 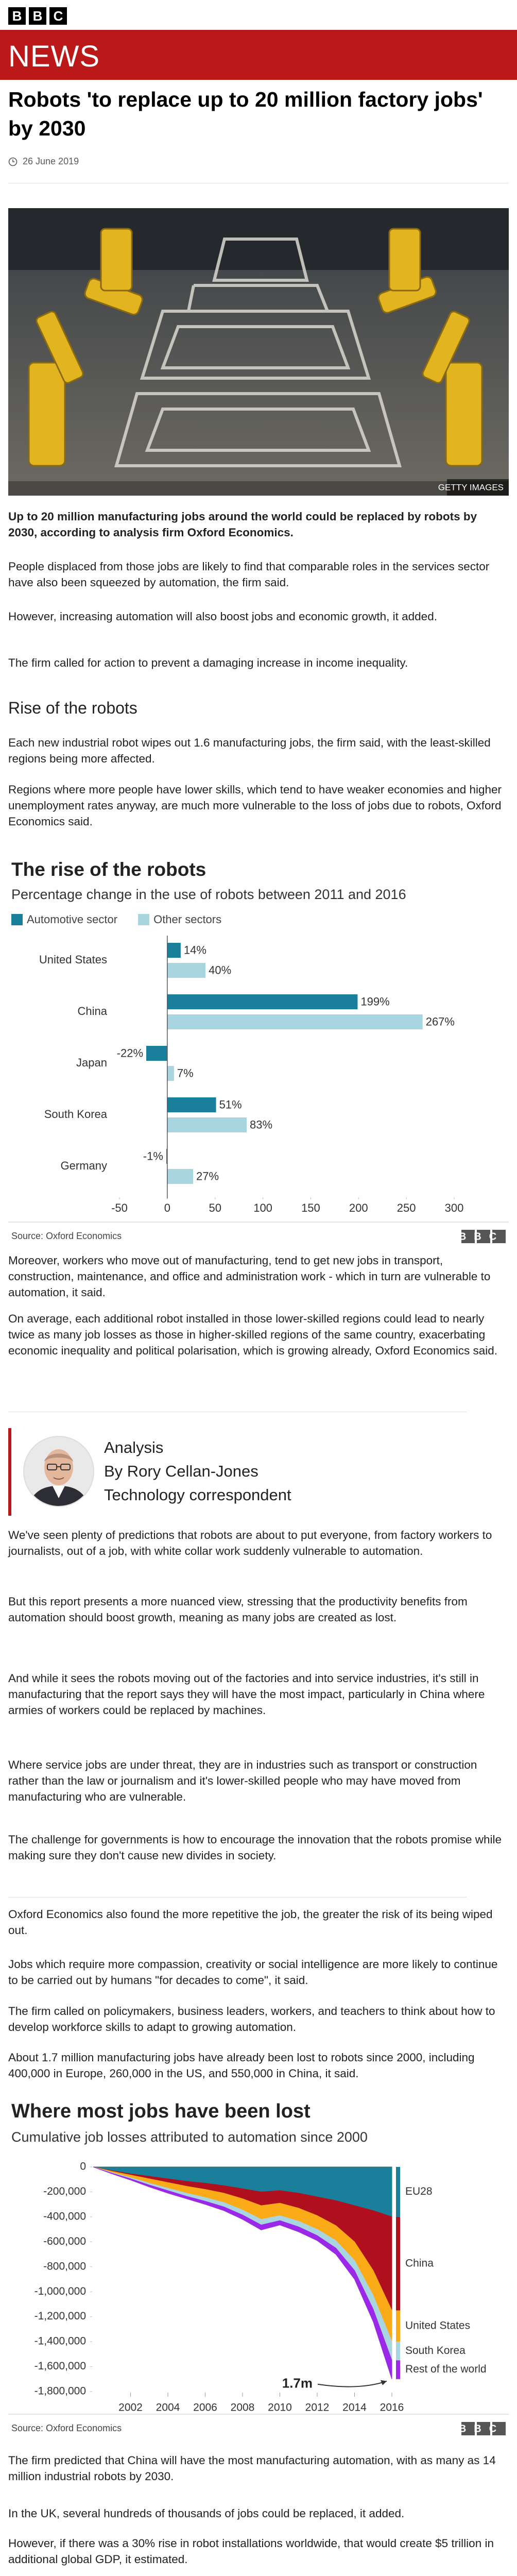 I want to click on x-tick-label: 2002, so click(x=130, y=2408).